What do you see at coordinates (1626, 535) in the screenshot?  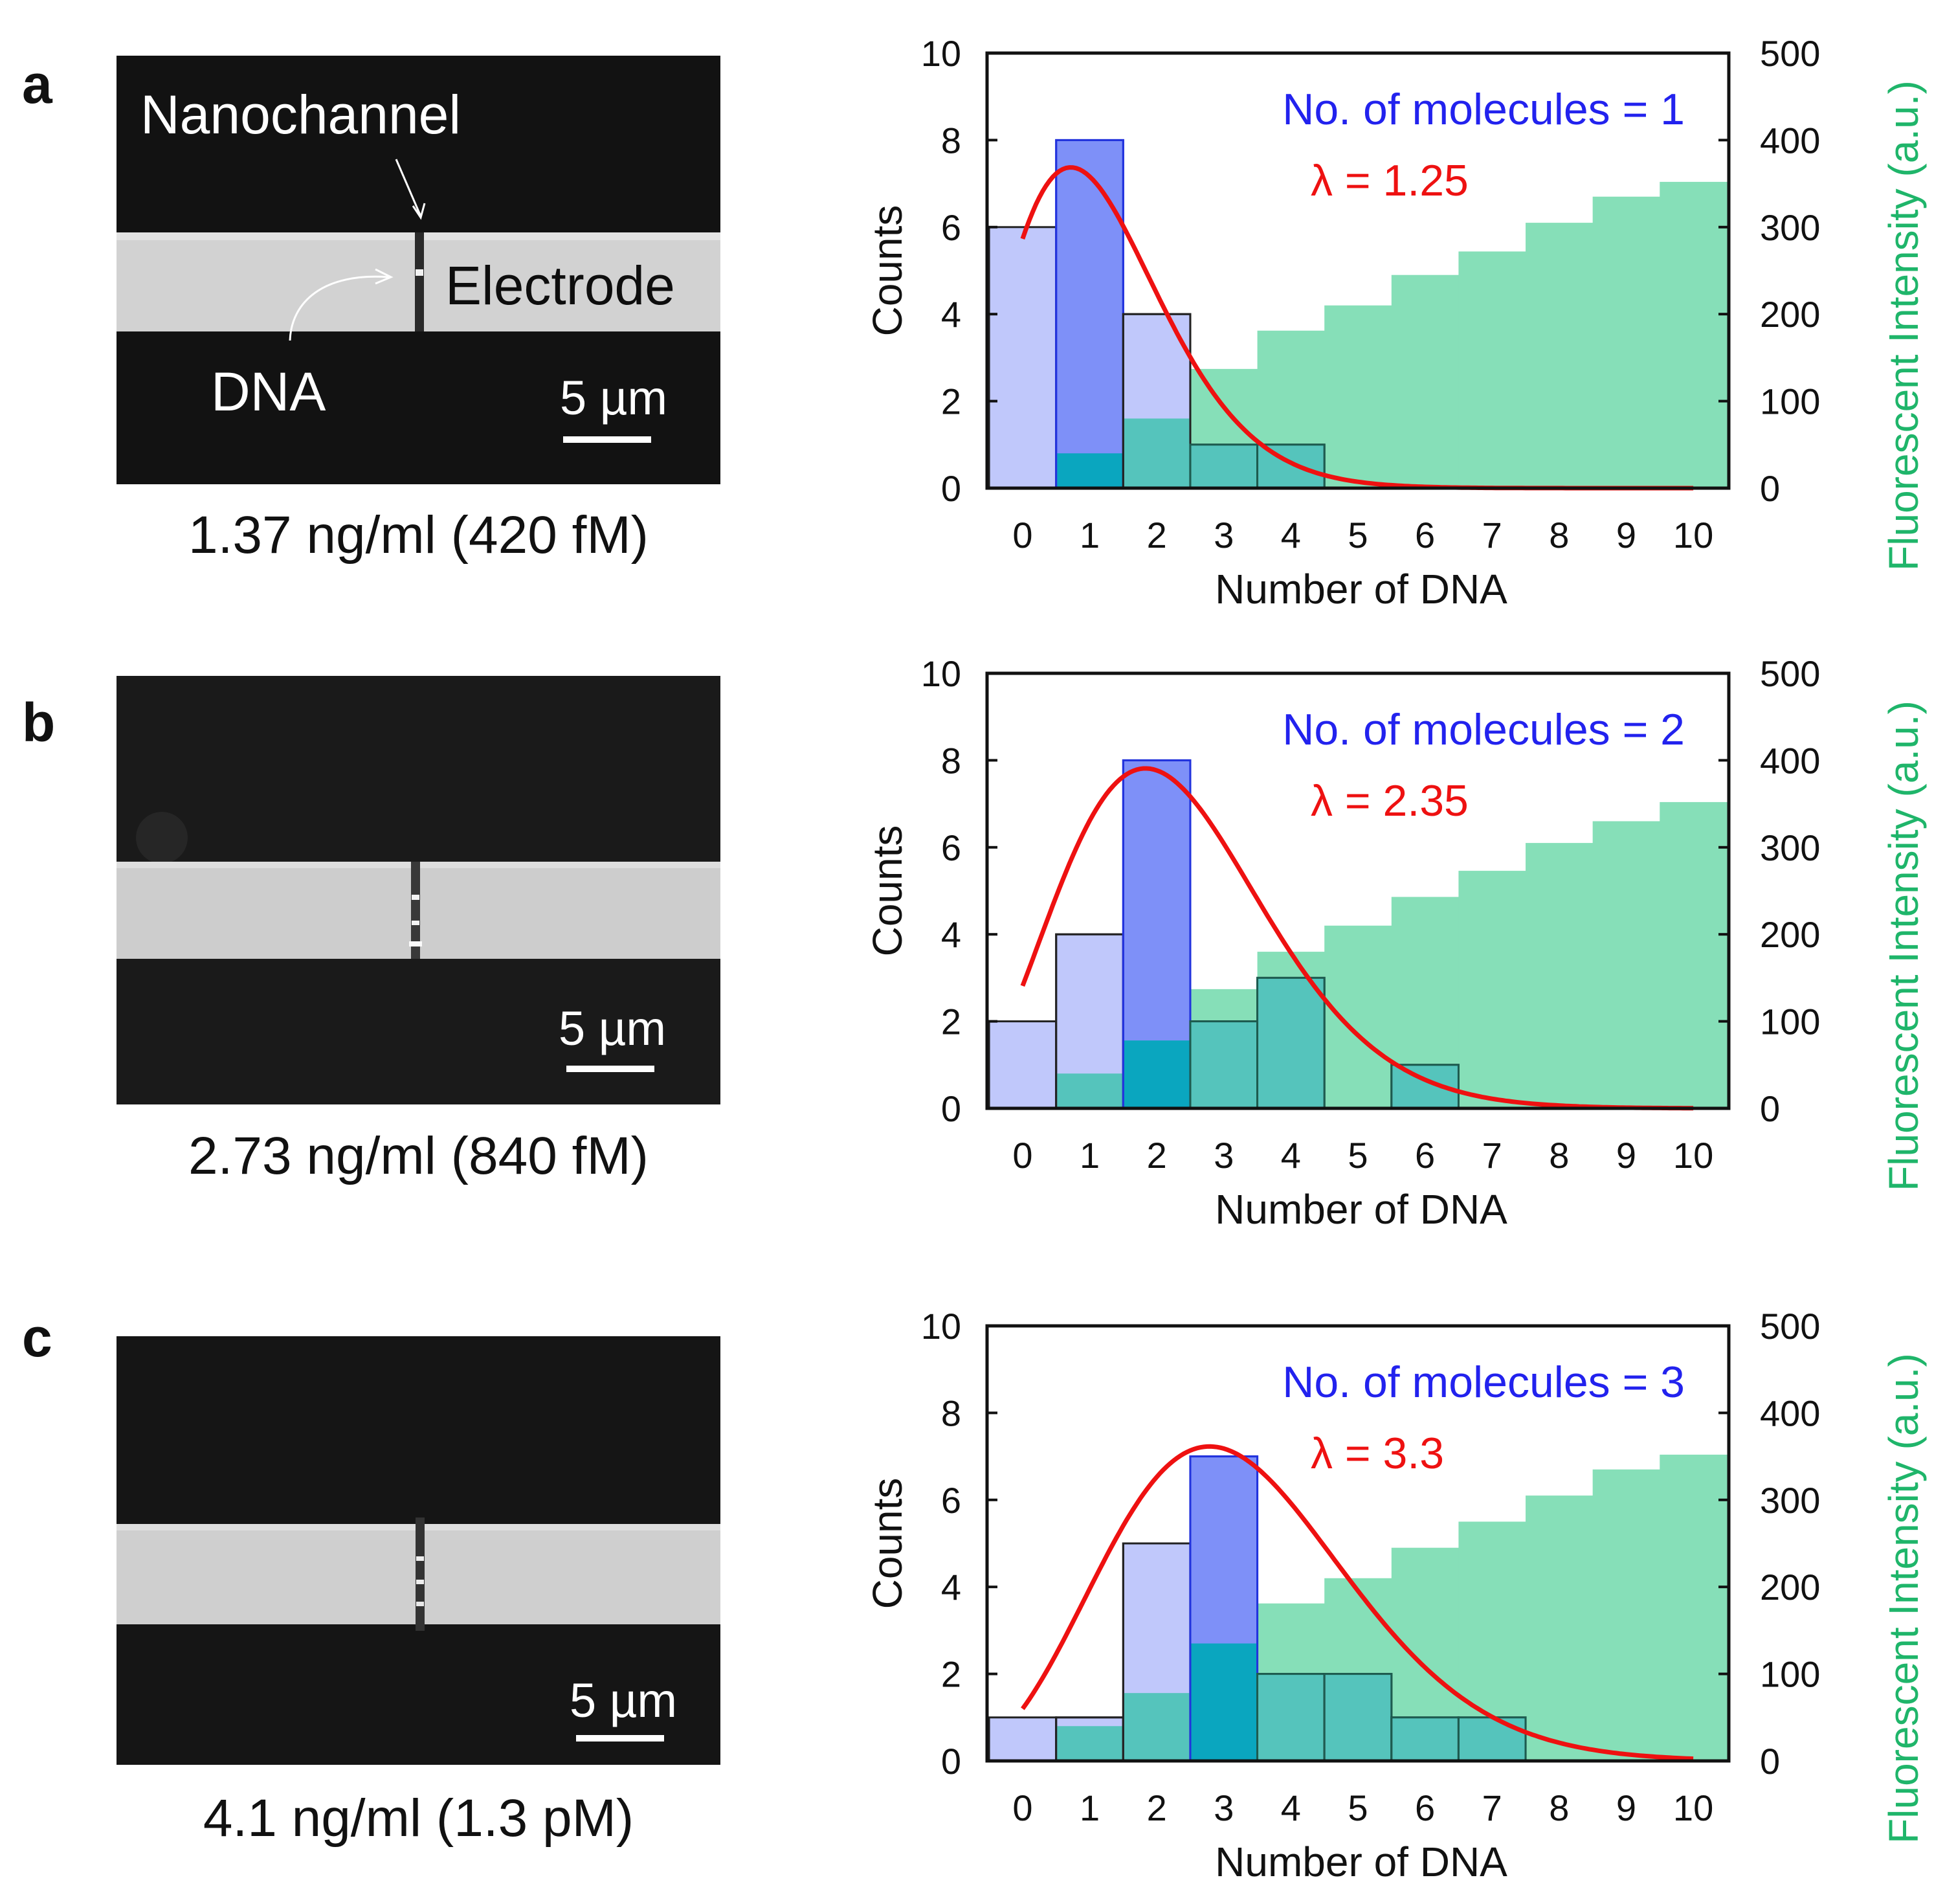 I see `x-tick-label: 9` at bounding box center [1626, 535].